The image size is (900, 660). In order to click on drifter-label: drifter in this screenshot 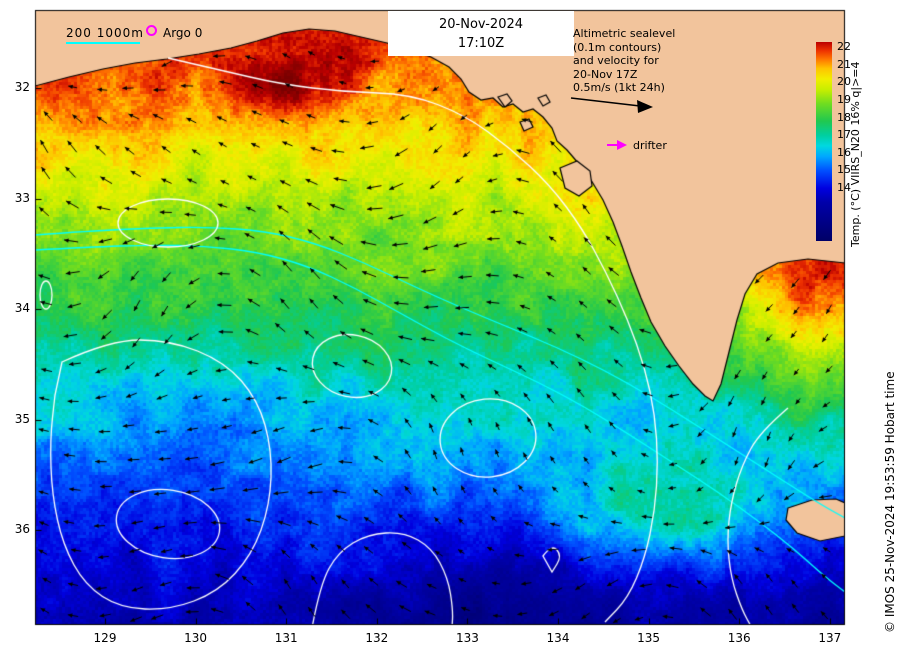, I will do `click(650, 145)`.